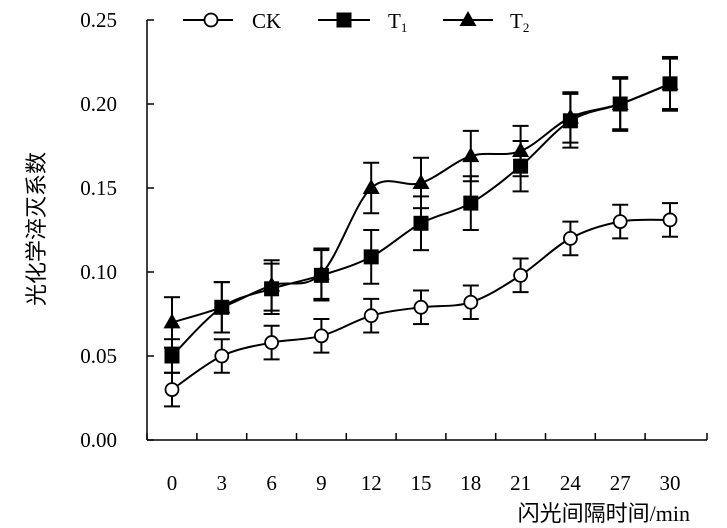 The height and width of the screenshot is (528, 727). Describe the element at coordinates (470, 483) in the screenshot. I see `x-tick-label: 18` at that location.